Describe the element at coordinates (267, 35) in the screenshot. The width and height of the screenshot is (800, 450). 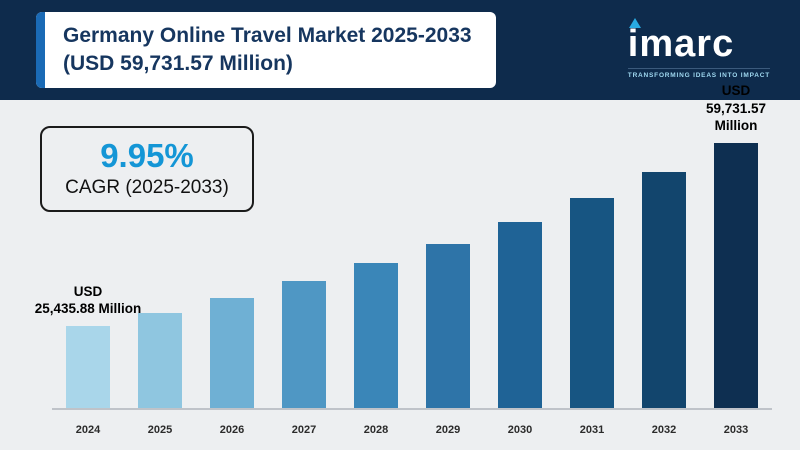
I see `page-title-line1: Germany Online Travel Market 2025-2033` at that location.